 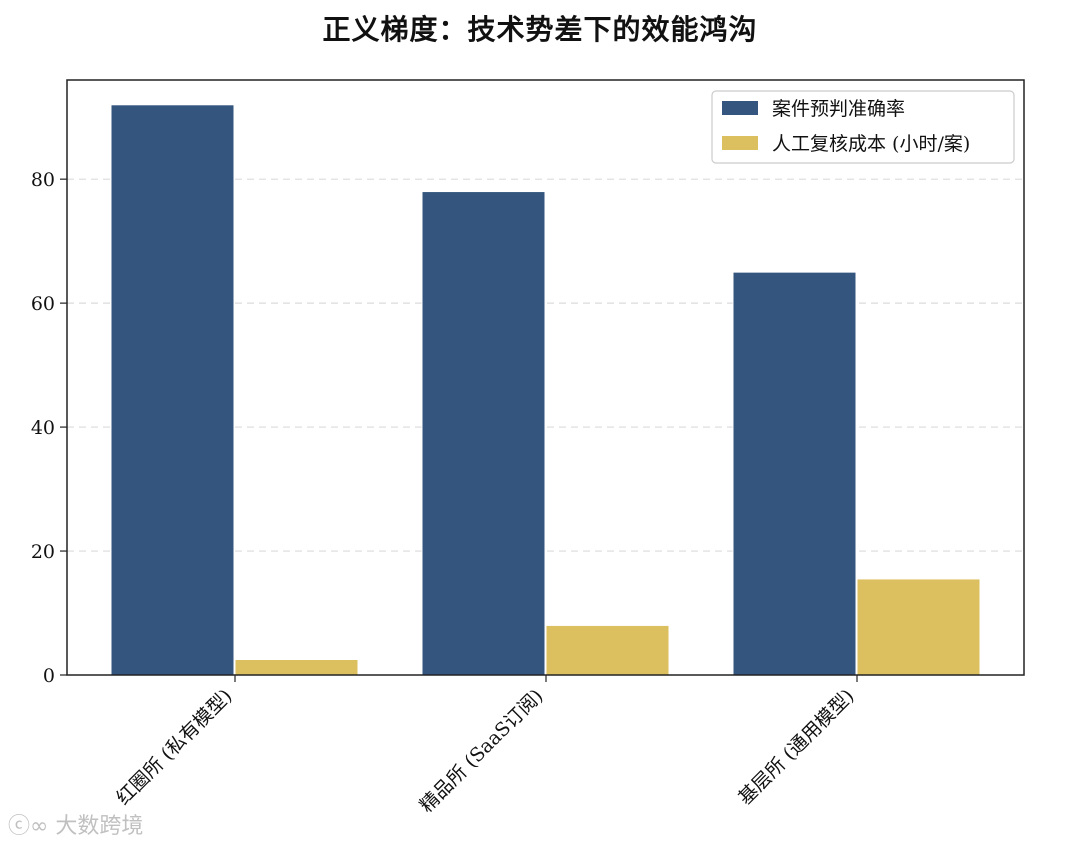 What do you see at coordinates (43, 180) in the screenshot?
I see `y-tick-label: 80` at bounding box center [43, 180].